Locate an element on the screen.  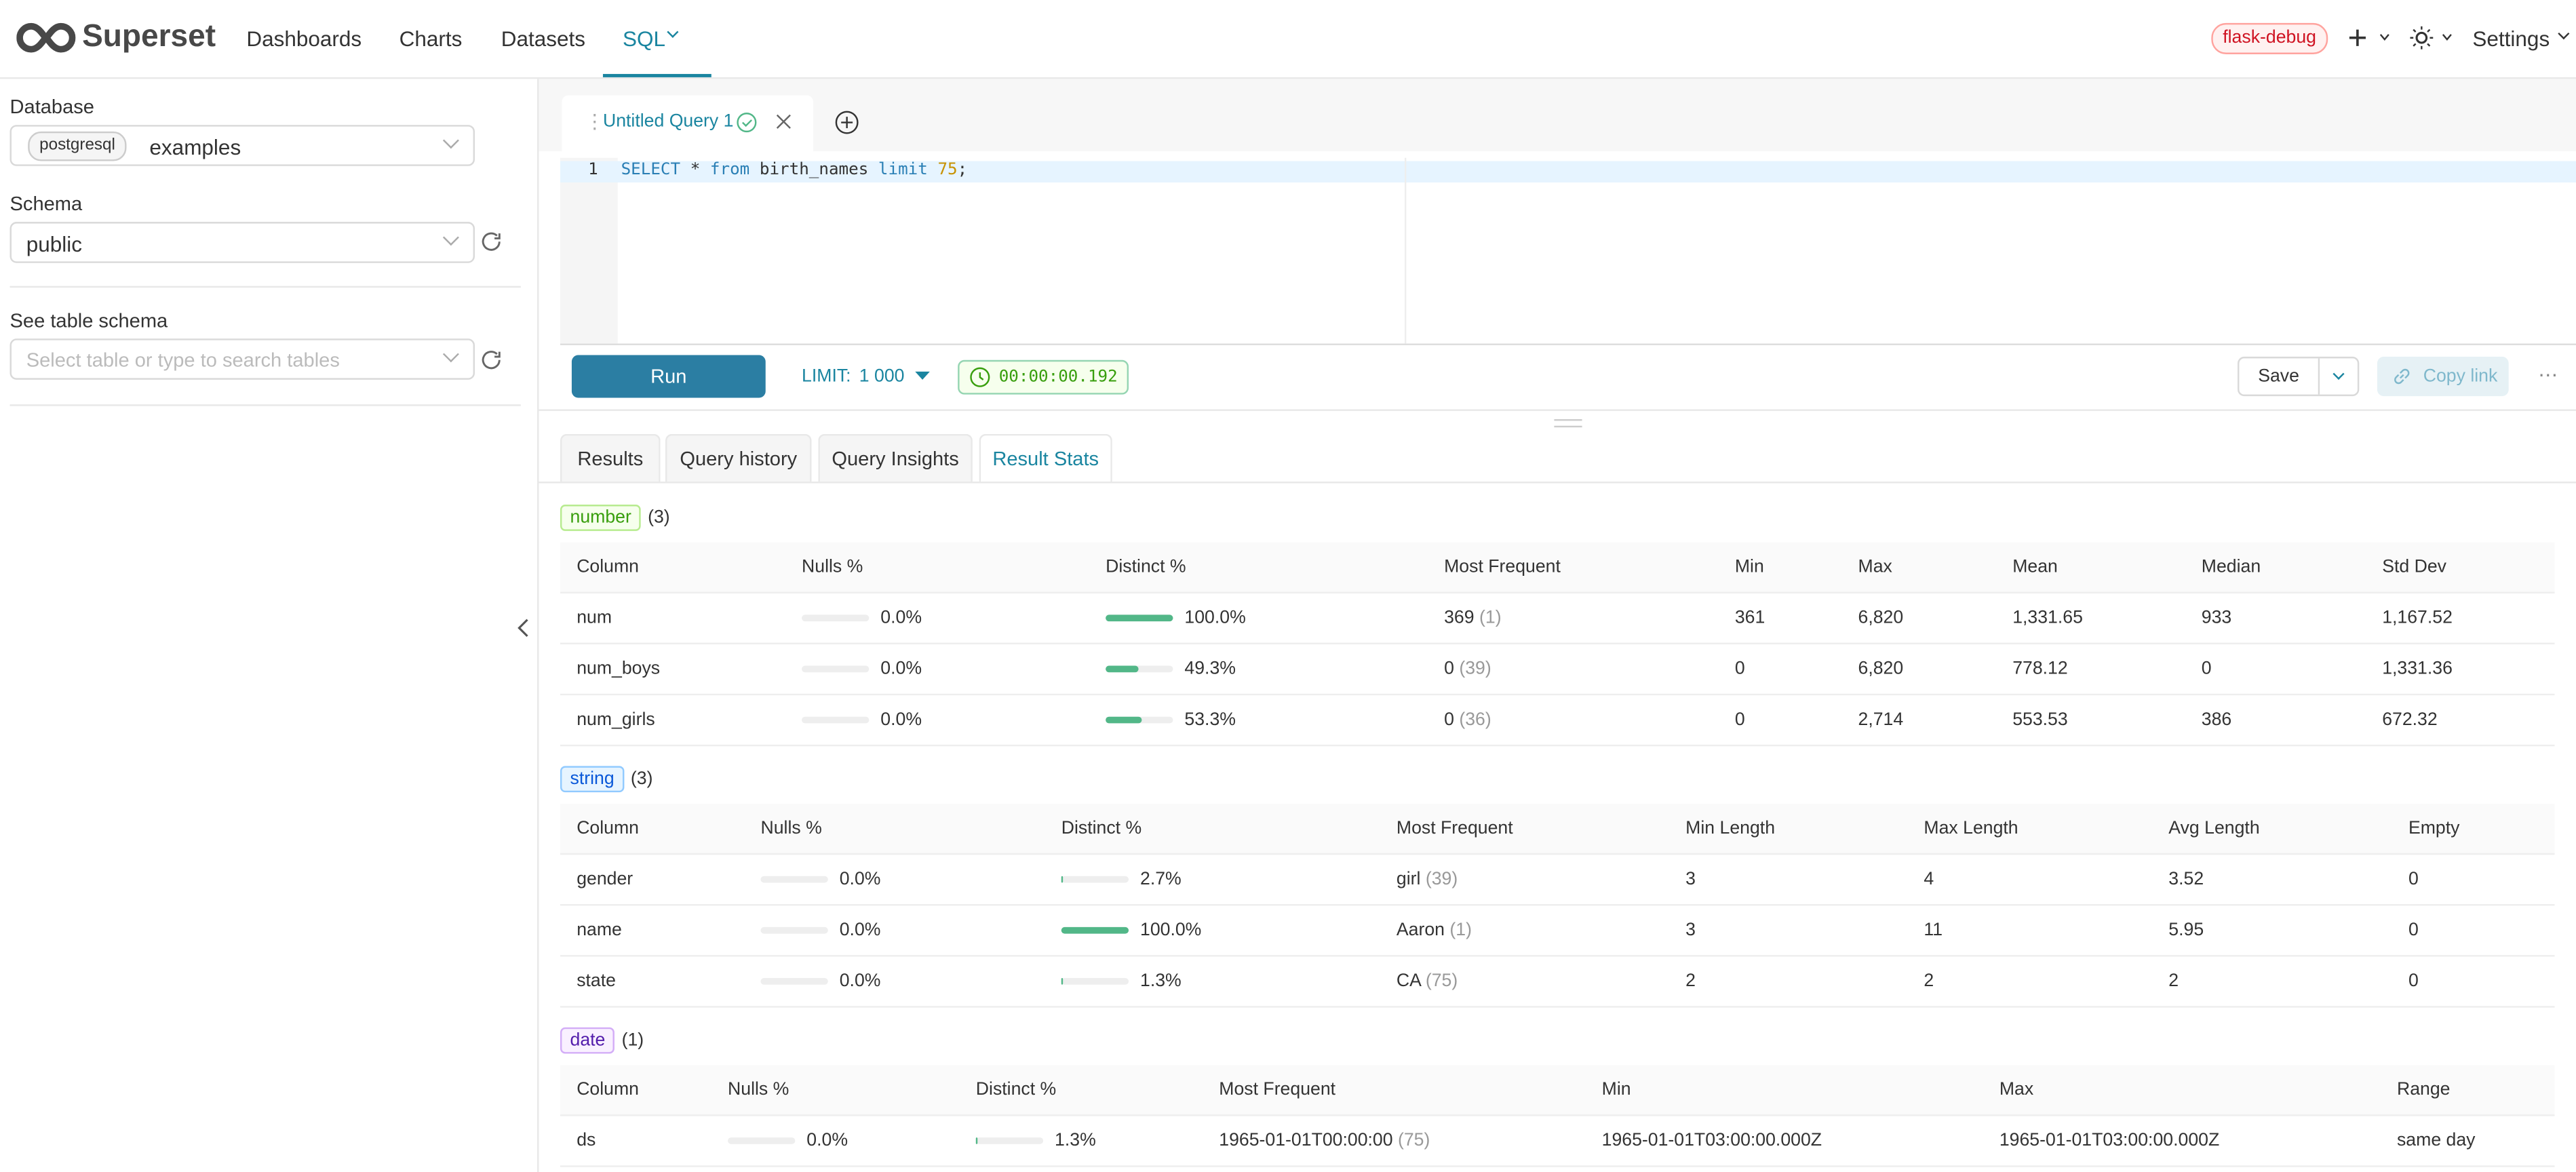
database-select: postgresql examples is located at coordinates (242, 145).